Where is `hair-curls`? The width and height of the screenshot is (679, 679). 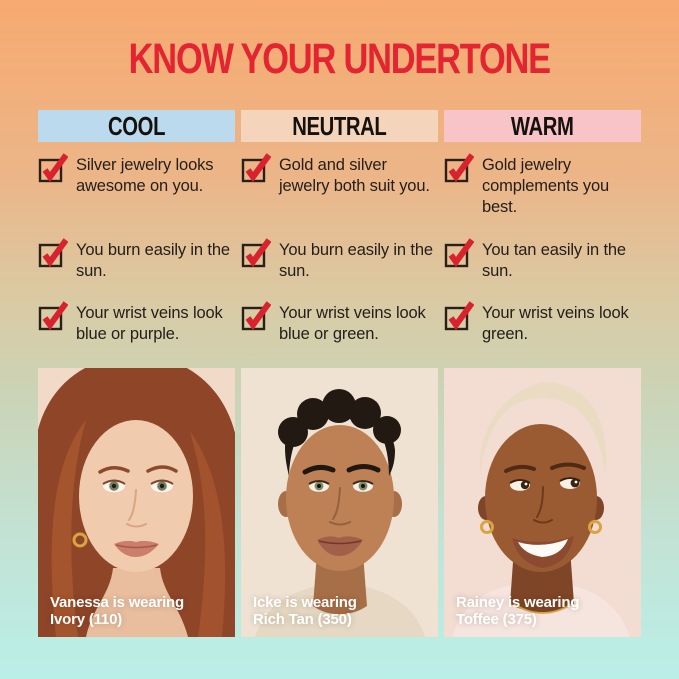
hair-curls is located at coordinates (339, 432).